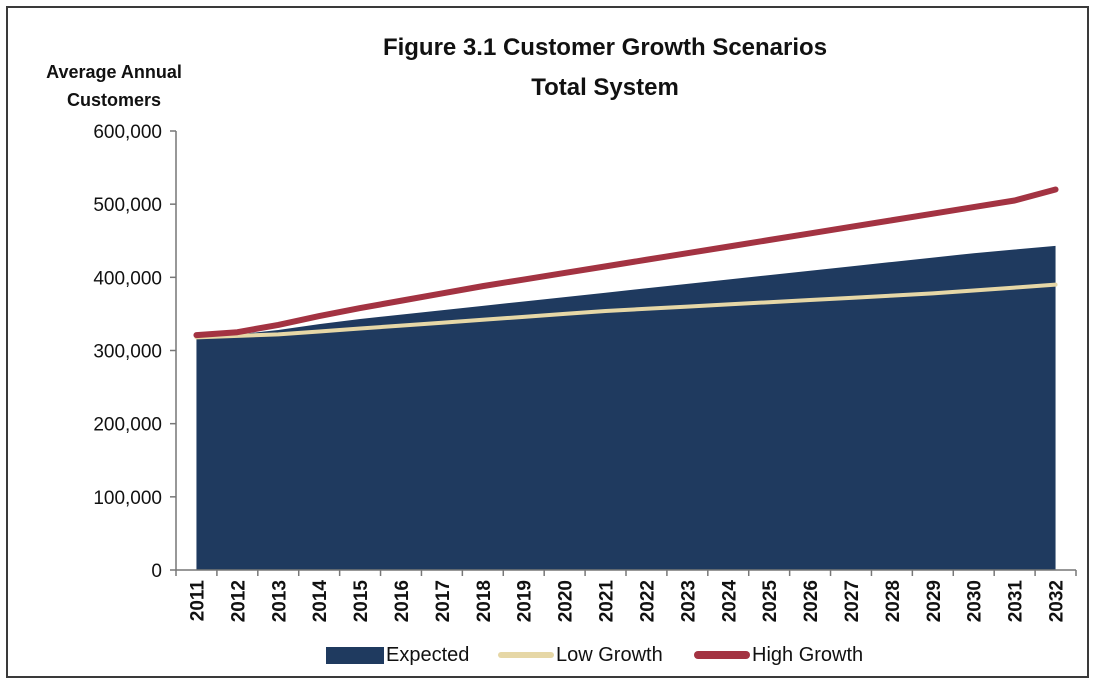 The width and height of the screenshot is (1099, 688). I want to click on x-tick-label: 2032, so click(1057, 601).